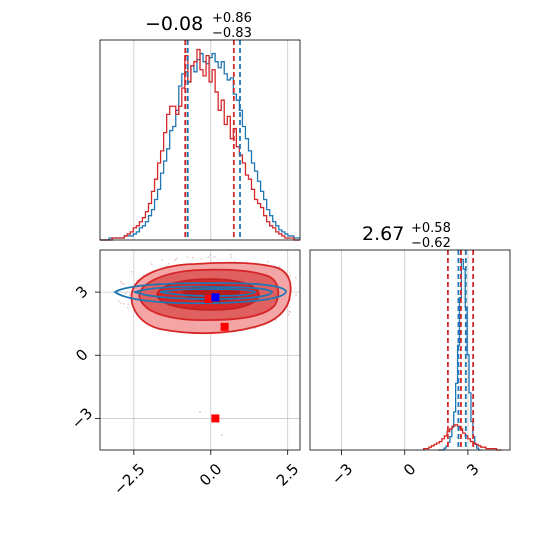 This screenshot has height=550, width=550. What do you see at coordinates (174, 24) in the screenshot?
I see `marginal-x-title-median: −0.08` at bounding box center [174, 24].